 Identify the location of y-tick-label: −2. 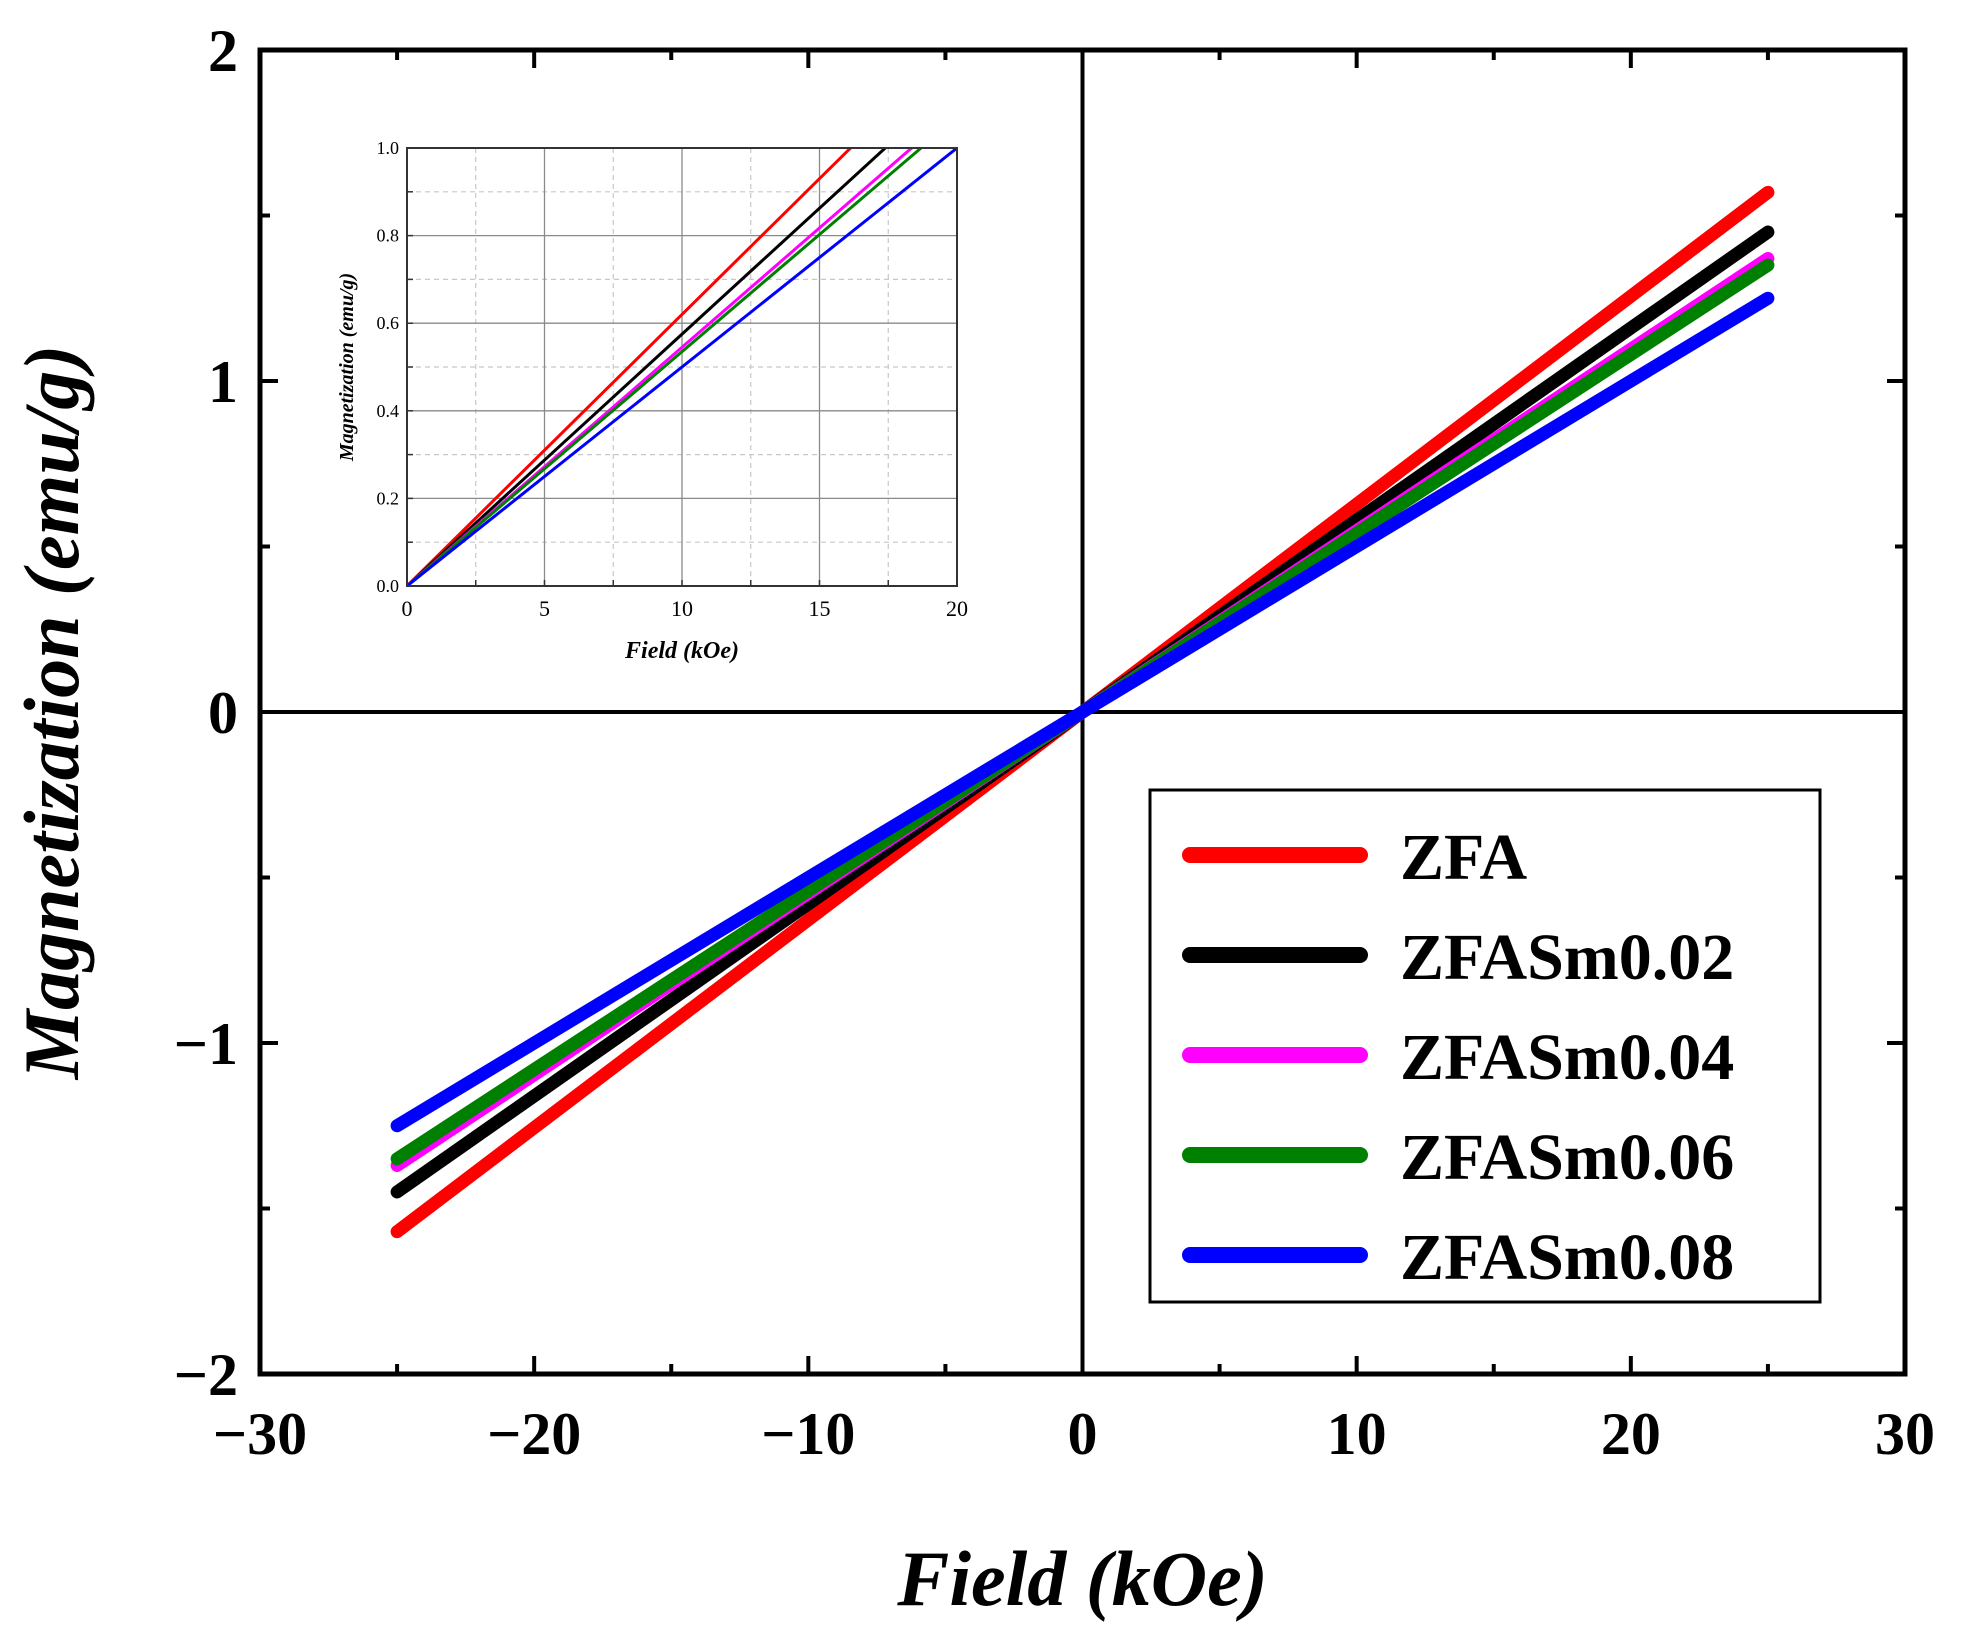
(206, 1375).